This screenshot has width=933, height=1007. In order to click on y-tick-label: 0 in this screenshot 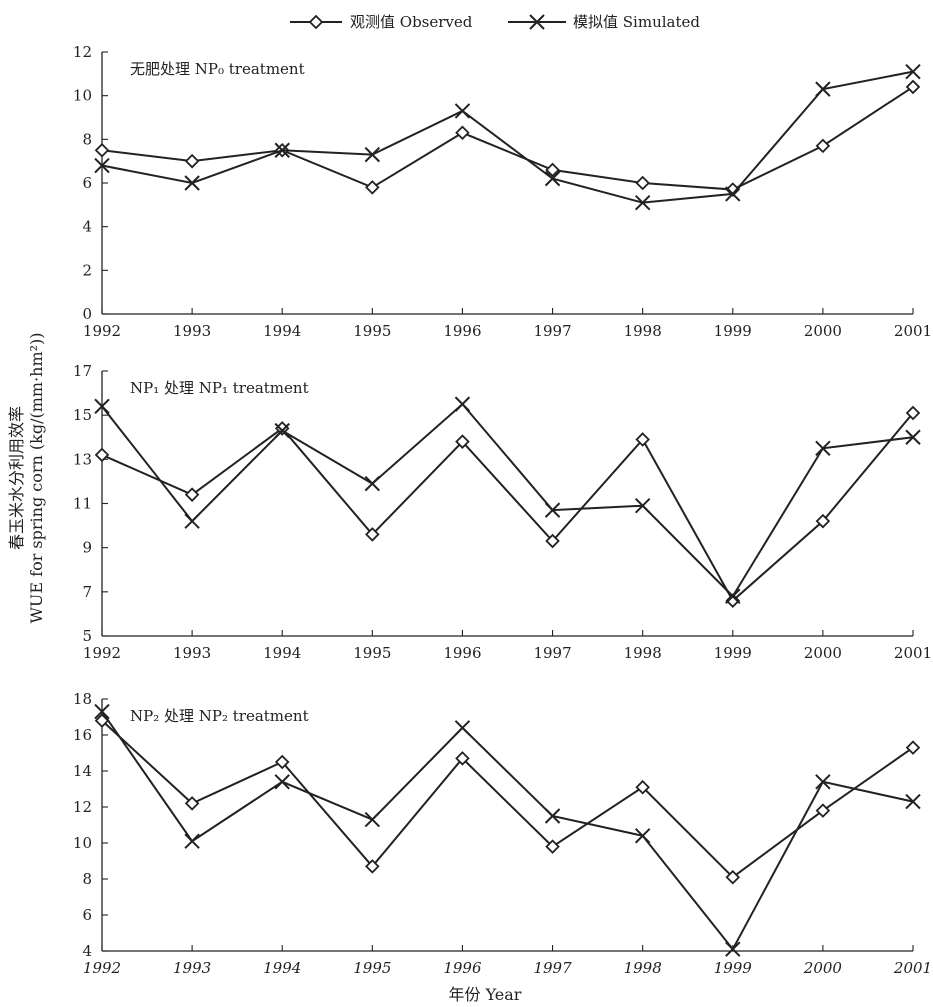, I will do `click(87, 314)`.